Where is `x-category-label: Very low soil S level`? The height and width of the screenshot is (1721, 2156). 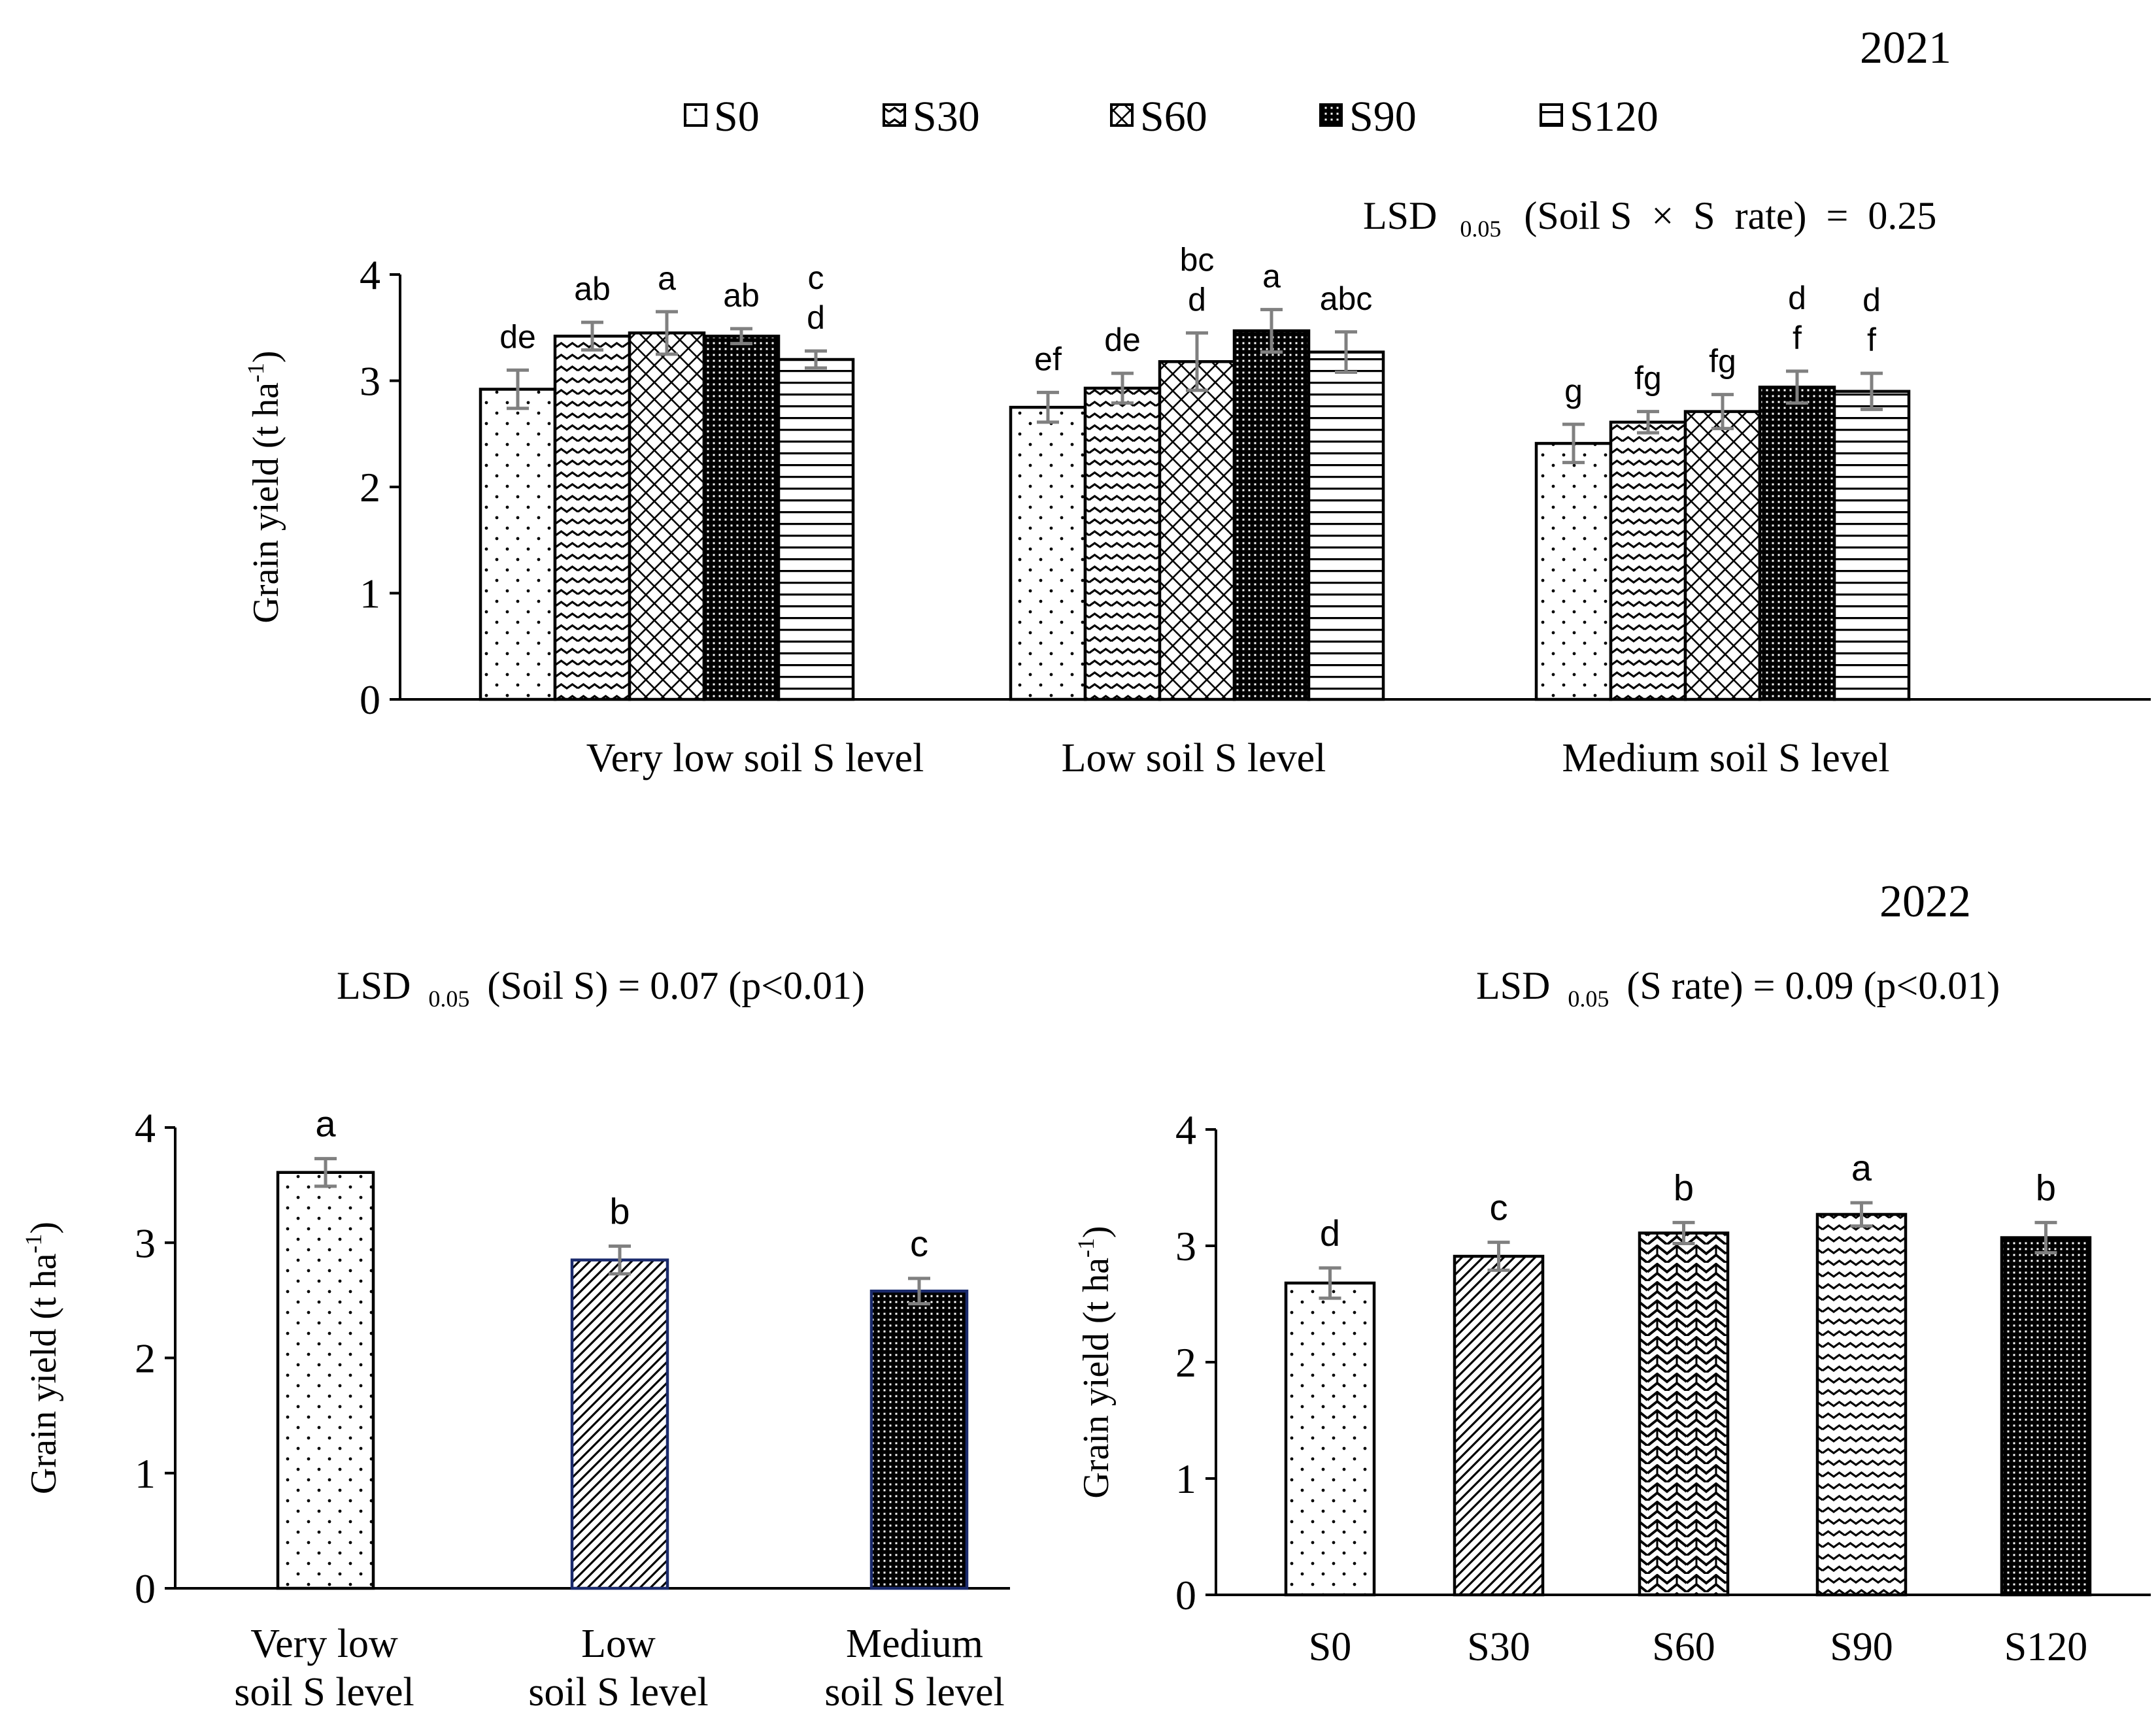 x-category-label: Very low soil S level is located at coordinates (755, 758).